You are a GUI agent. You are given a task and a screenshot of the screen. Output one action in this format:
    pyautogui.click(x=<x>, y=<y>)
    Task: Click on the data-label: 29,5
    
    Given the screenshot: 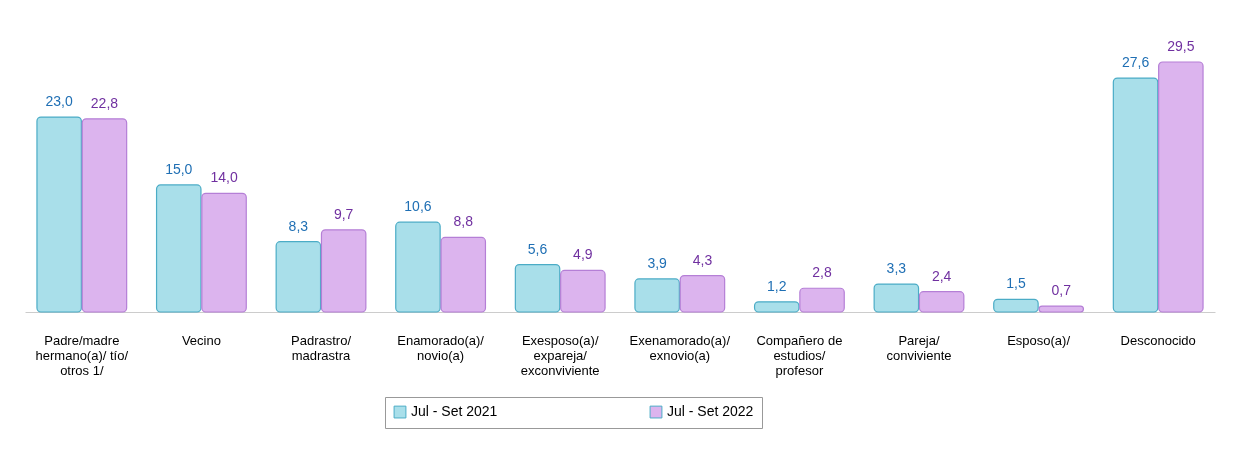 What is the action you would take?
    pyautogui.click(x=1181, y=46)
    